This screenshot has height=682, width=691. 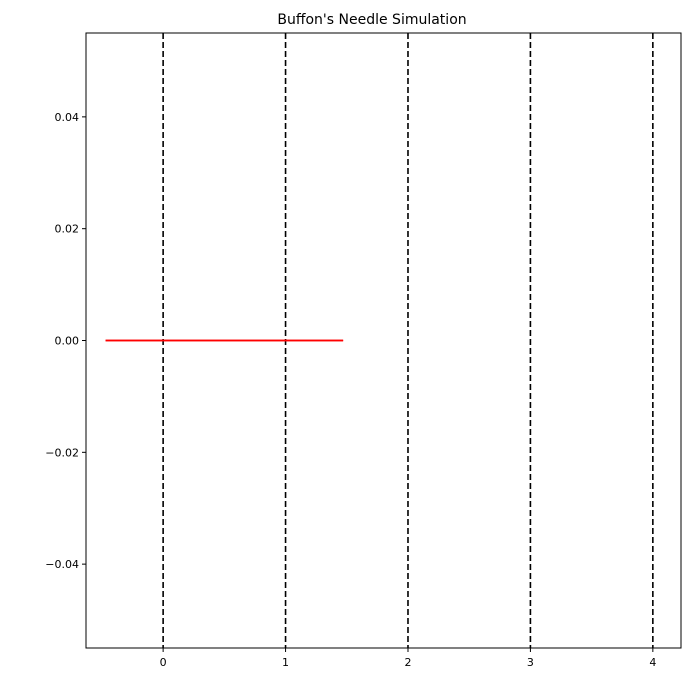 I want to click on y-tick-label: −0.02, so click(x=62, y=452).